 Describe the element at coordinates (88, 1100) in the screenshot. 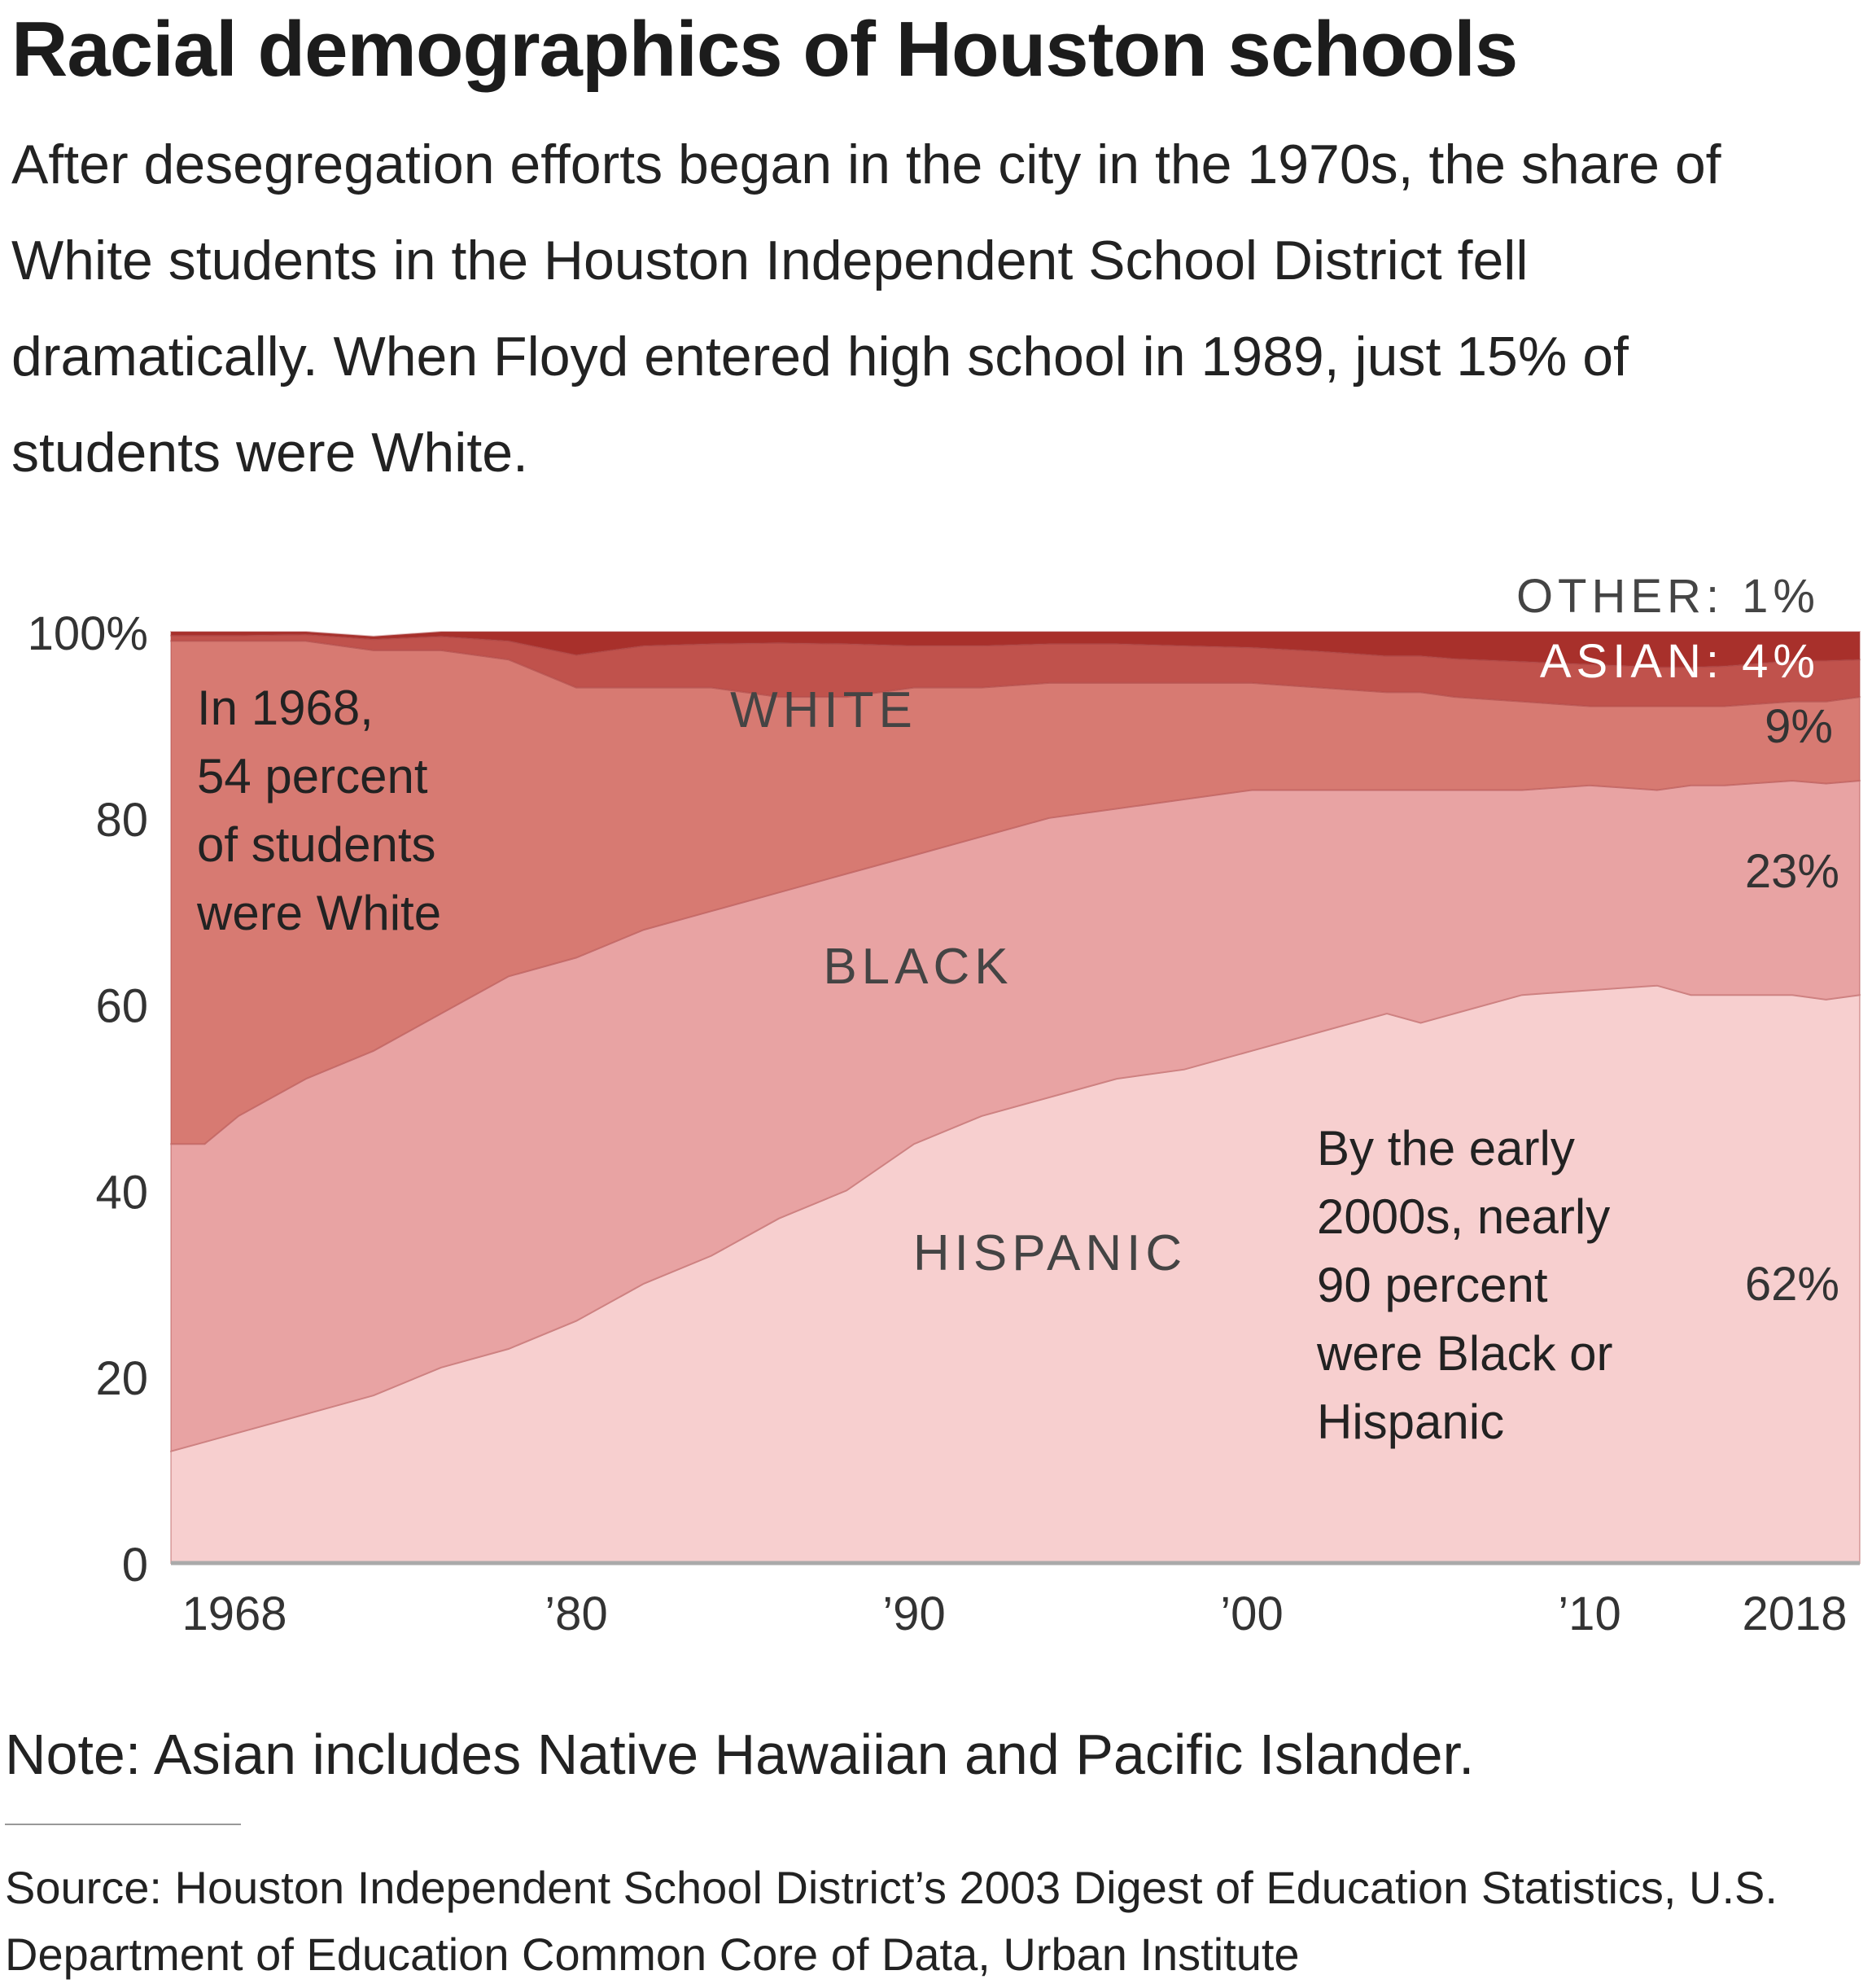

I see `y-axis-ticks: 0 20 40 60 80 100%` at that location.